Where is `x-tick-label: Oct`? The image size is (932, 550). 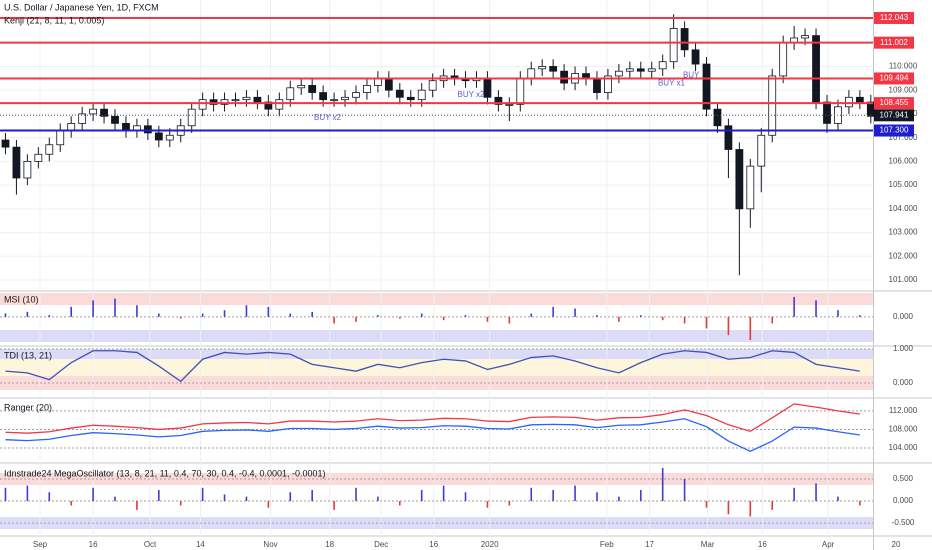 x-tick-label: Oct is located at coordinates (150, 544).